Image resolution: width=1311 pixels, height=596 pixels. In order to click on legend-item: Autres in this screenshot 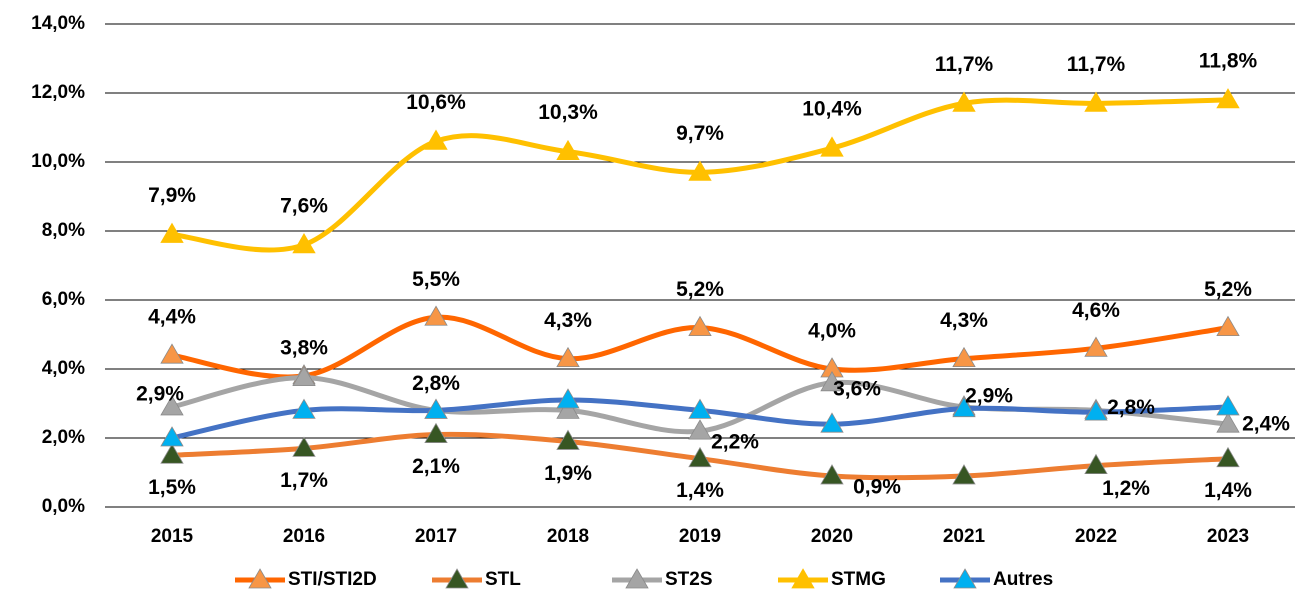, I will do `click(996, 579)`.